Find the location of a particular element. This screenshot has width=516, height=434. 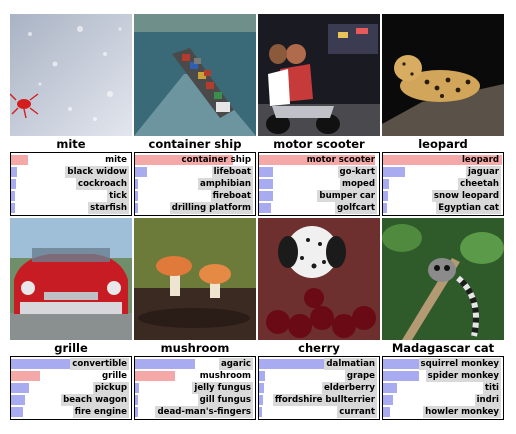

container-ship-photo-icon is located at coordinates (195, 75).